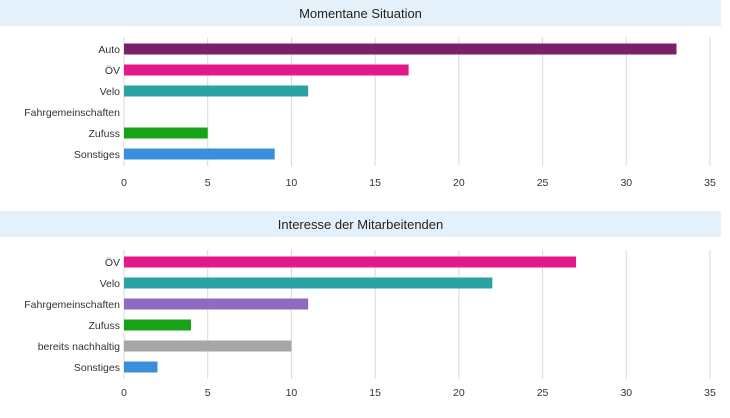 The image size is (730, 418). Describe the element at coordinates (79, 347) in the screenshot. I see `category-label: bereits nachhaltig` at that location.